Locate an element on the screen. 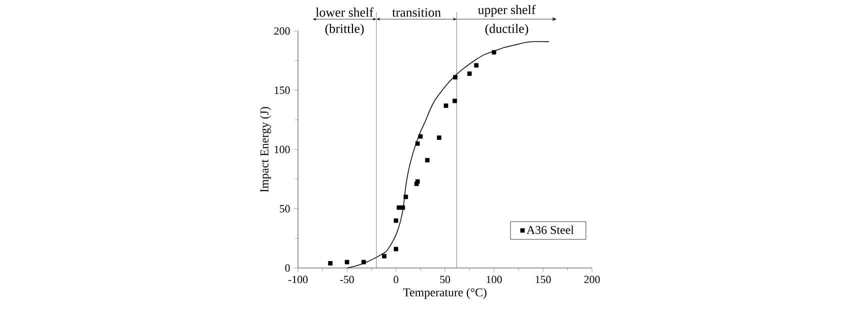 This screenshot has width=850, height=325. x-tick-label: -100 is located at coordinates (298, 280).